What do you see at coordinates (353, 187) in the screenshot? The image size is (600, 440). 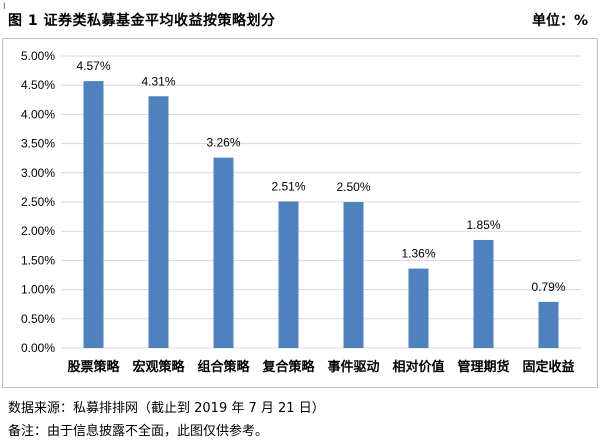 I see `data-label: 2.50%` at bounding box center [353, 187].